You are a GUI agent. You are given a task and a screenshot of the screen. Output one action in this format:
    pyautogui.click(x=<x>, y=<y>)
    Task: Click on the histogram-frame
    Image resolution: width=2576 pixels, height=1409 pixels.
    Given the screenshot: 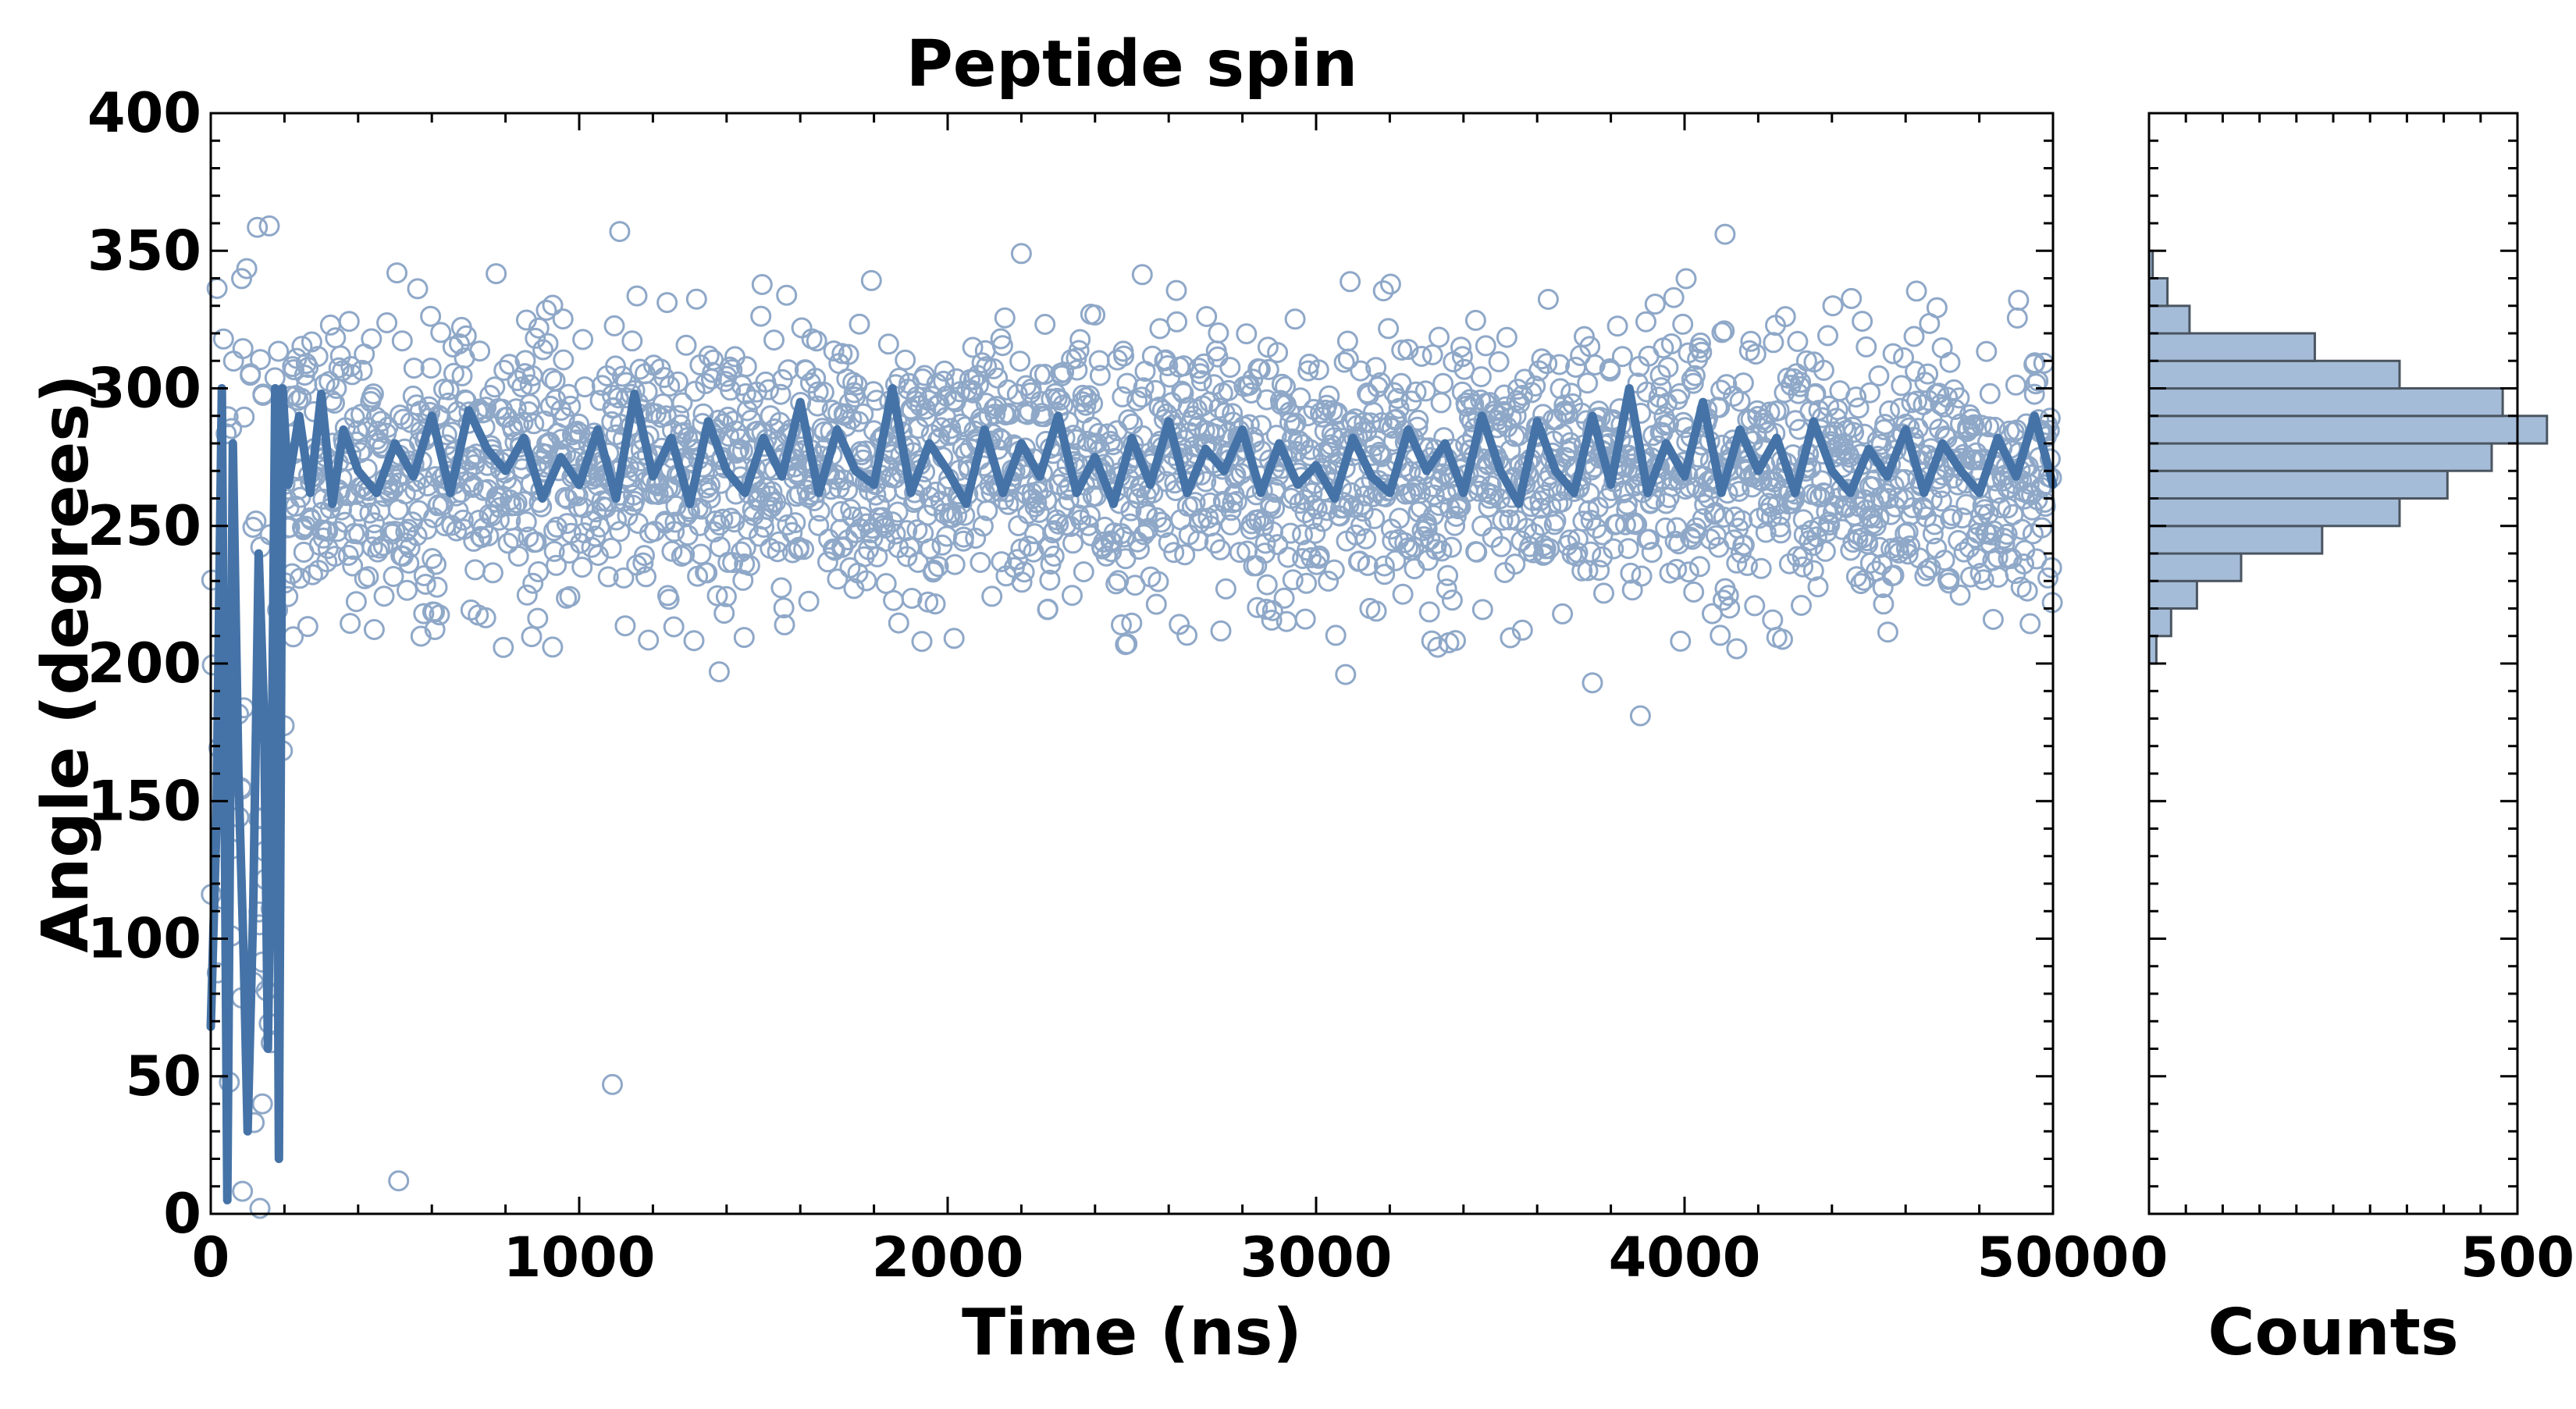 What is the action you would take?
    pyautogui.click(x=2333, y=663)
    